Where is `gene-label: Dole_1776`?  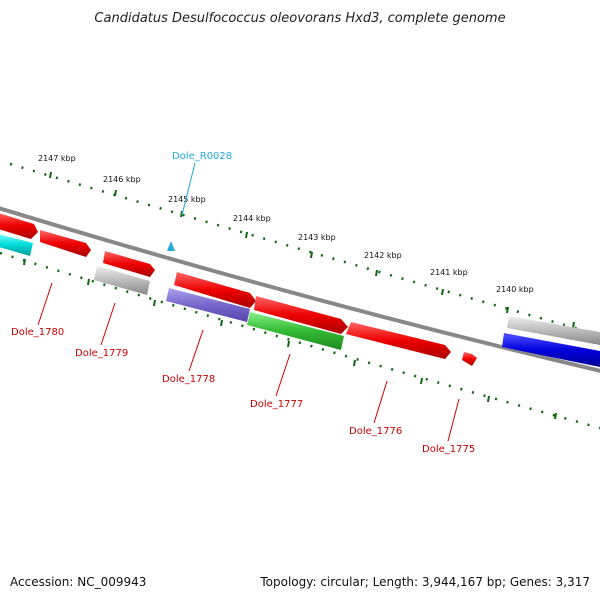
gene-label: Dole_1776 is located at coordinates (375, 431).